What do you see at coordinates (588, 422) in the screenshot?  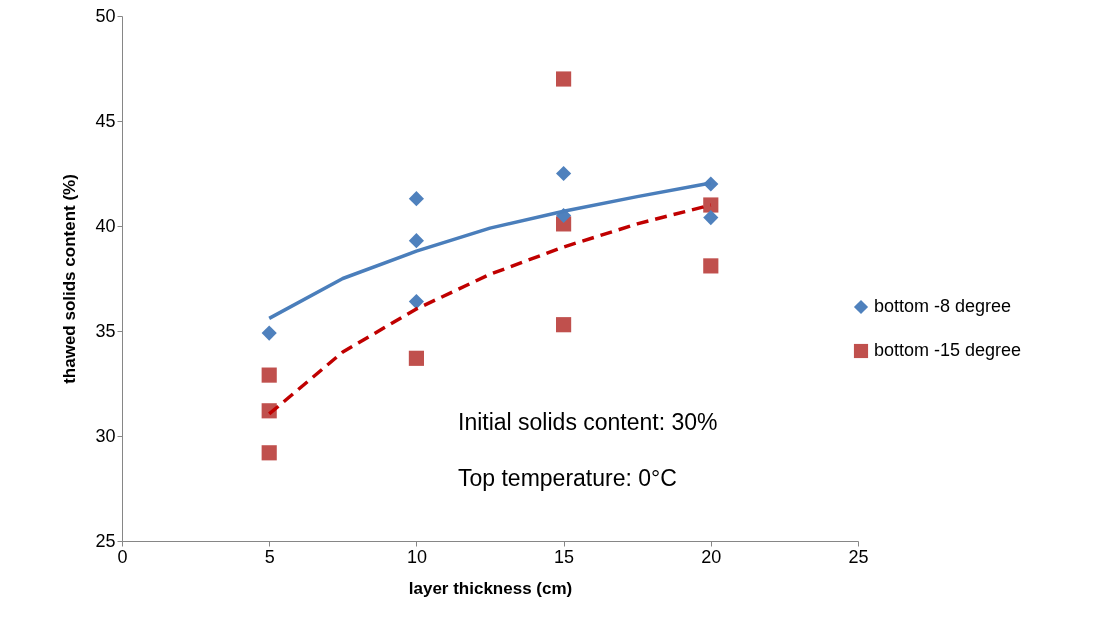 I see `annotation: Initial solids content: 30%` at bounding box center [588, 422].